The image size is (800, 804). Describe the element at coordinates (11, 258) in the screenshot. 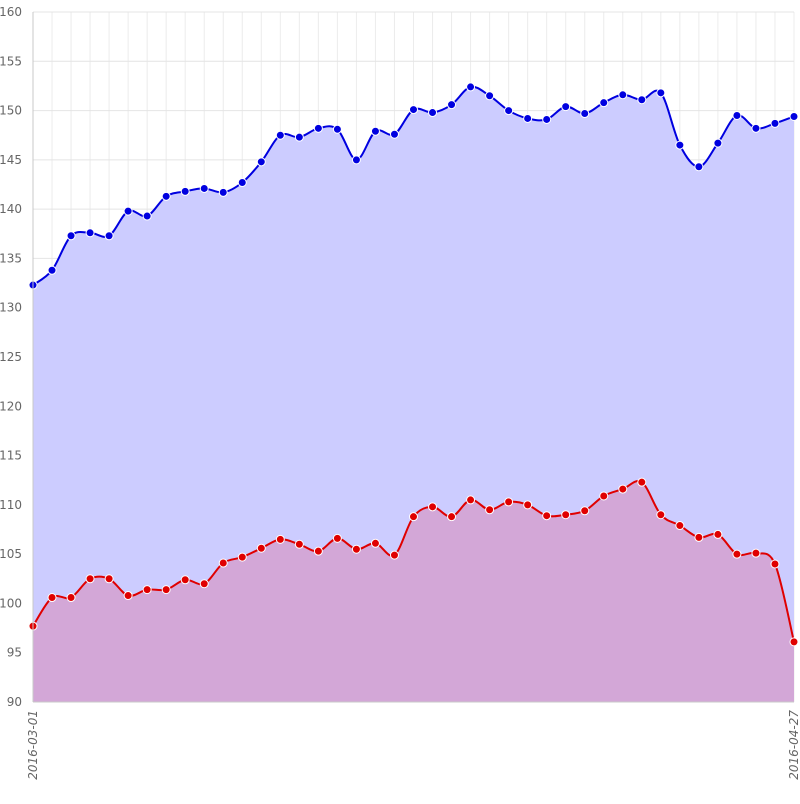

I see `y-tick-label: 135` at that location.